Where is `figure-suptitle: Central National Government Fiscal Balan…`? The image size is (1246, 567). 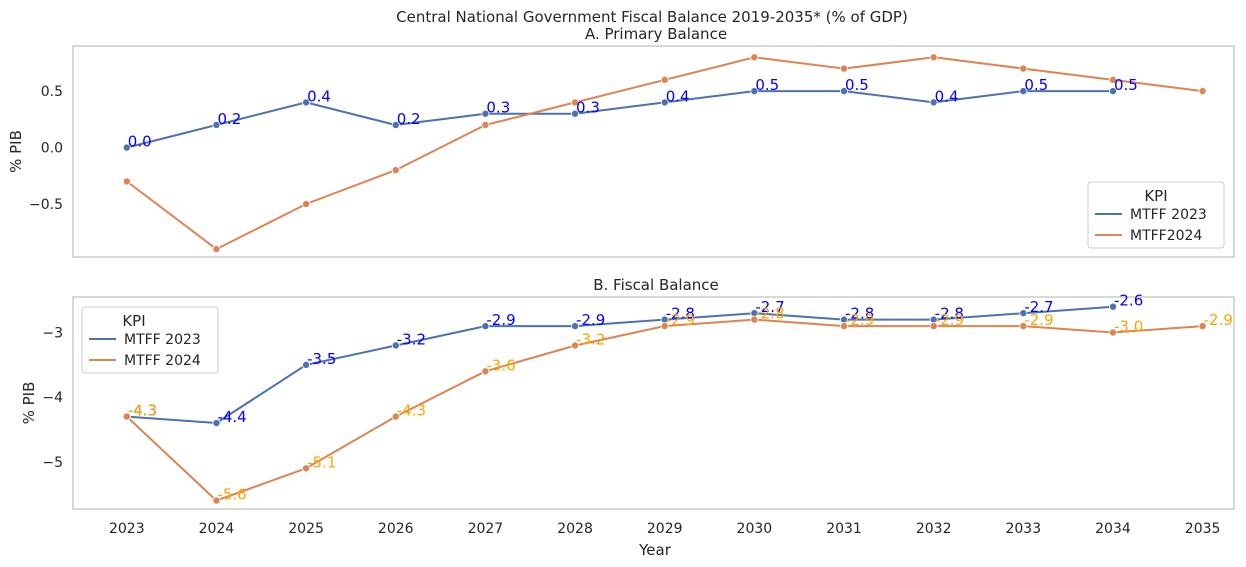
figure-suptitle: Central National Government Fiscal Balan… is located at coordinates (652, 17).